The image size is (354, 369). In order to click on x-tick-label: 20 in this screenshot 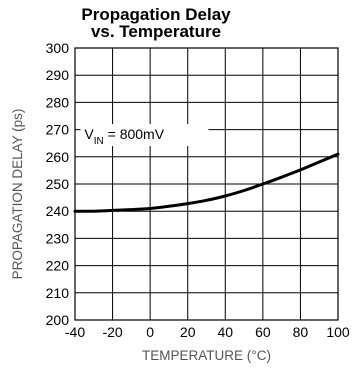, I will do `click(188, 332)`.